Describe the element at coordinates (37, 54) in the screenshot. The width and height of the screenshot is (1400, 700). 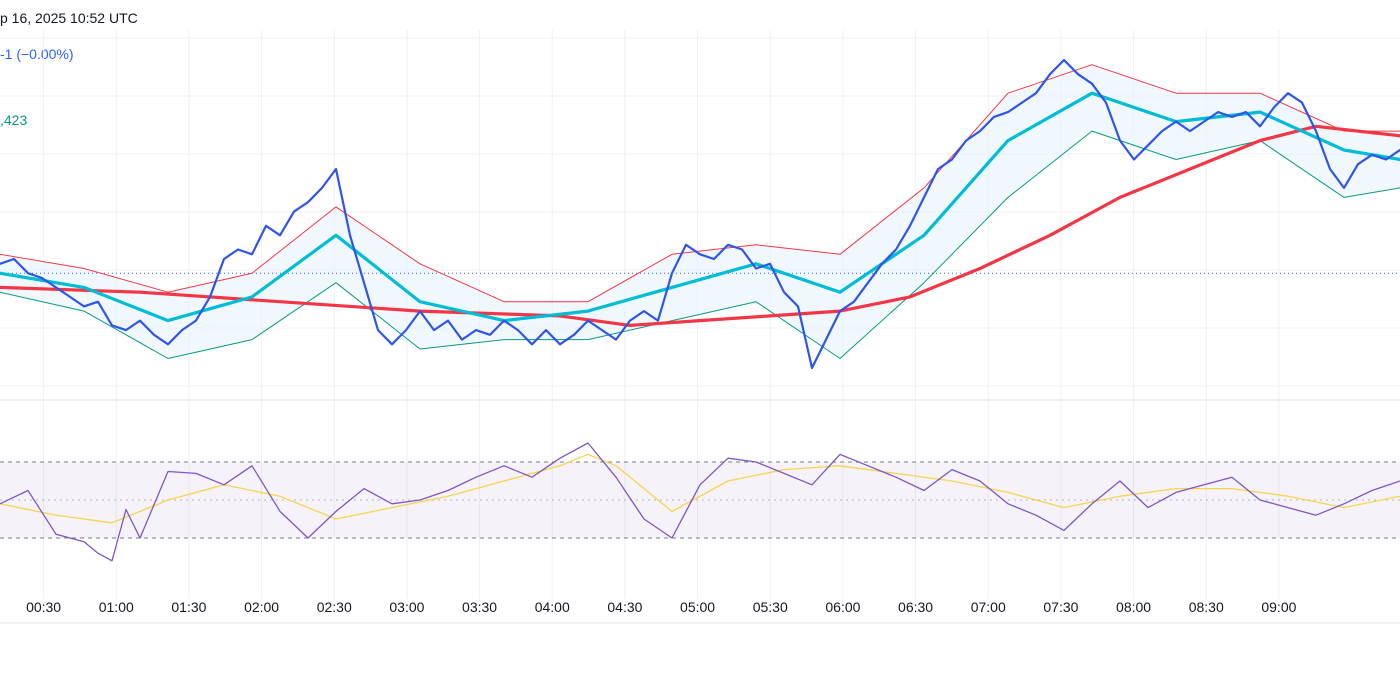
I see `price-change-label: -1 (−0.00%)` at that location.